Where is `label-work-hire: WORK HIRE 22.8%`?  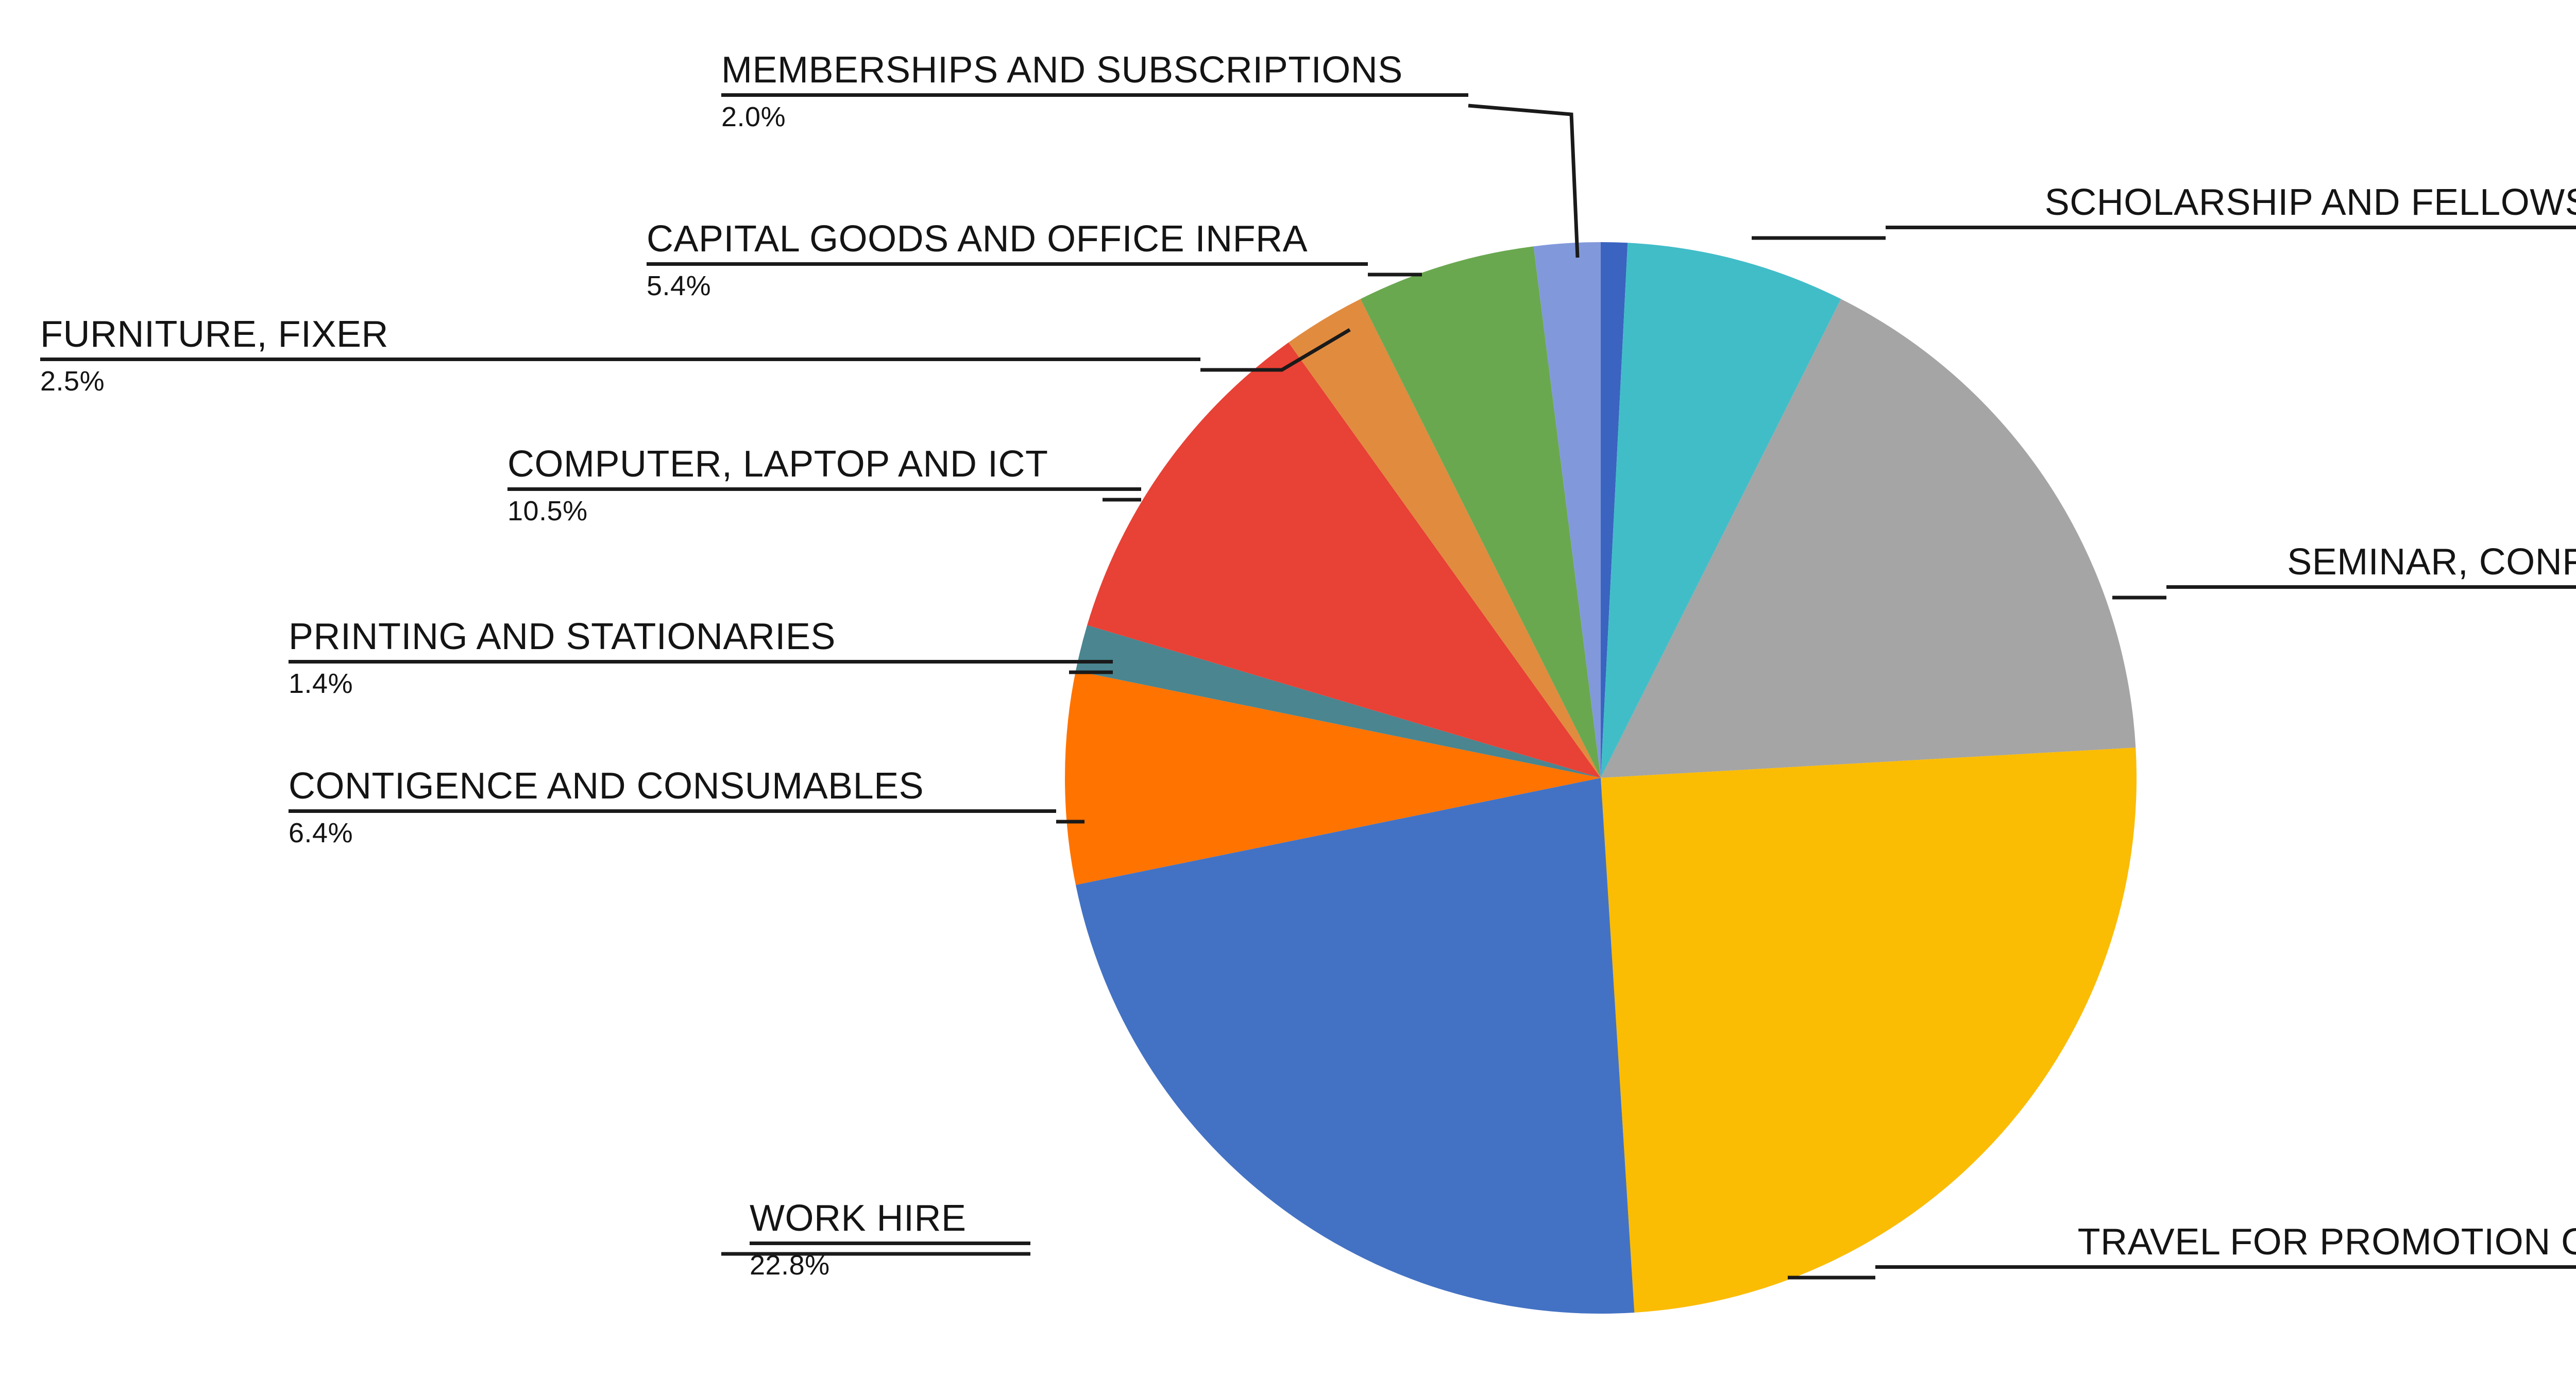
label-work-hire: WORK HIRE 22.8% is located at coordinates (890, 1239).